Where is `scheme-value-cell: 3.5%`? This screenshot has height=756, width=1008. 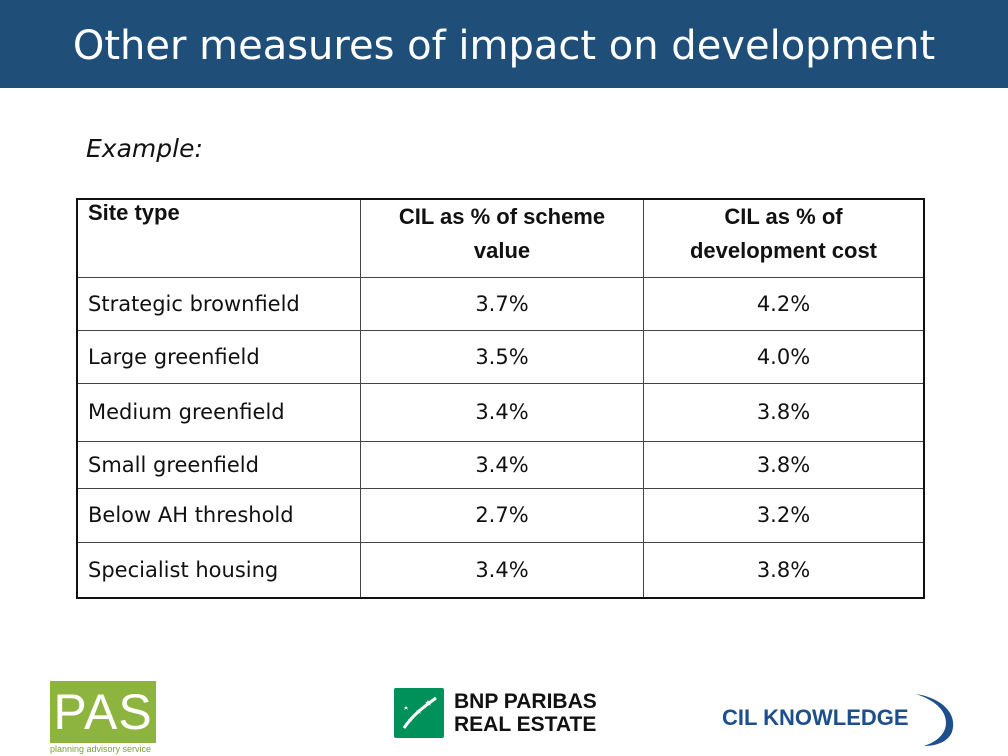 scheme-value-cell: 3.5% is located at coordinates (502, 356).